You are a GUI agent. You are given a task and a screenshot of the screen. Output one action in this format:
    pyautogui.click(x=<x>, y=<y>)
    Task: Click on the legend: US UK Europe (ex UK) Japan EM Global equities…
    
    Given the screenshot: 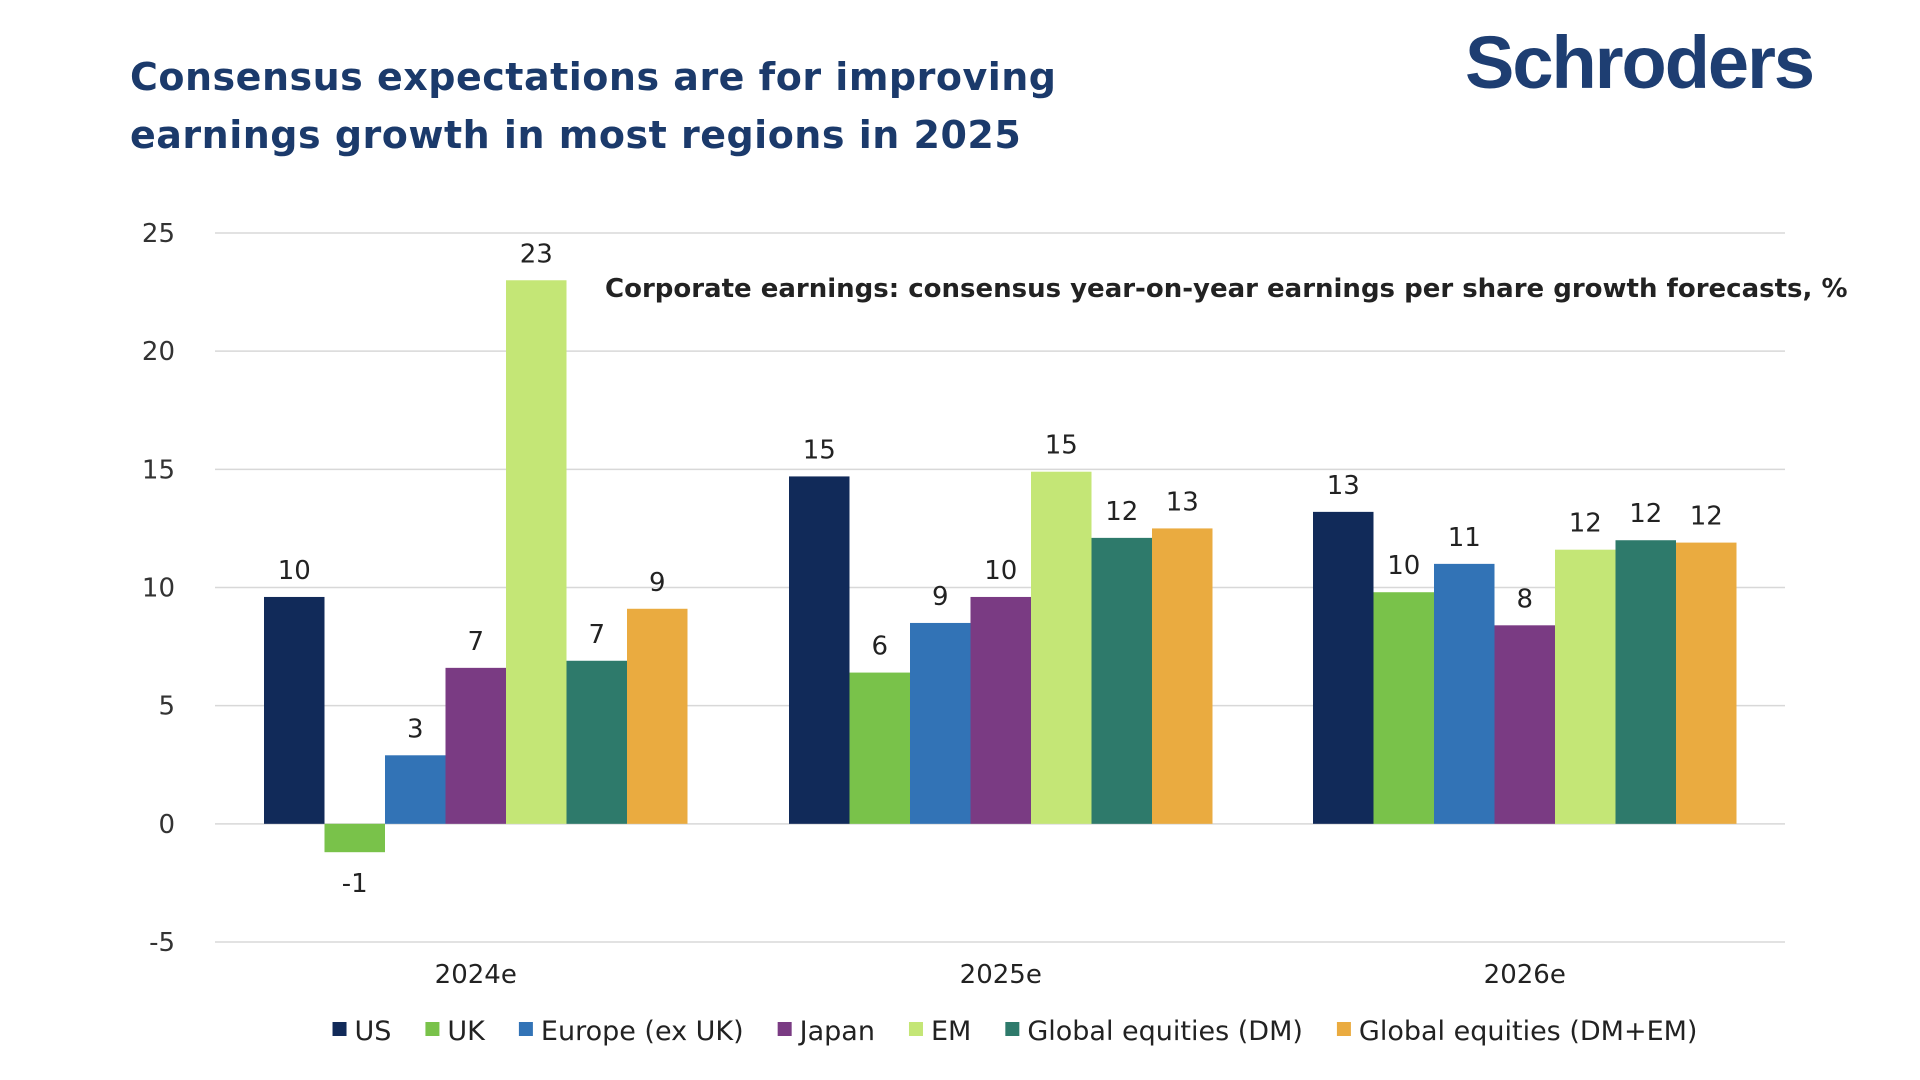 What is the action you would take?
    pyautogui.click(x=1015, y=1031)
    